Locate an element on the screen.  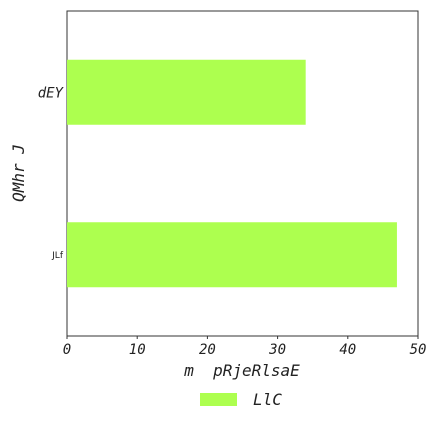
legend-swatch is located at coordinates (218, 399).